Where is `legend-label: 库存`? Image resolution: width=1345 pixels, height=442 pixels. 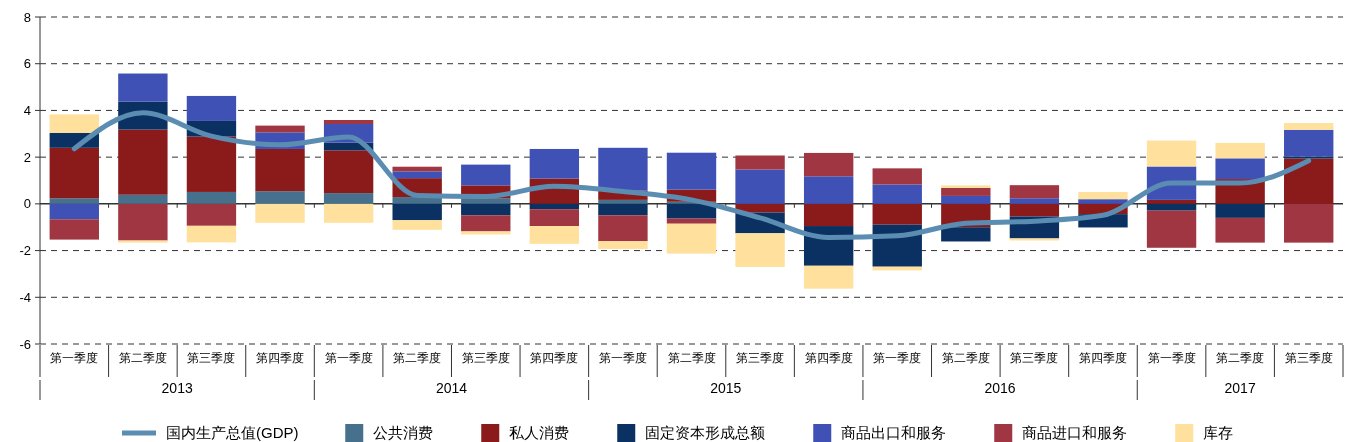 legend-label: 库存 is located at coordinates (1218, 433).